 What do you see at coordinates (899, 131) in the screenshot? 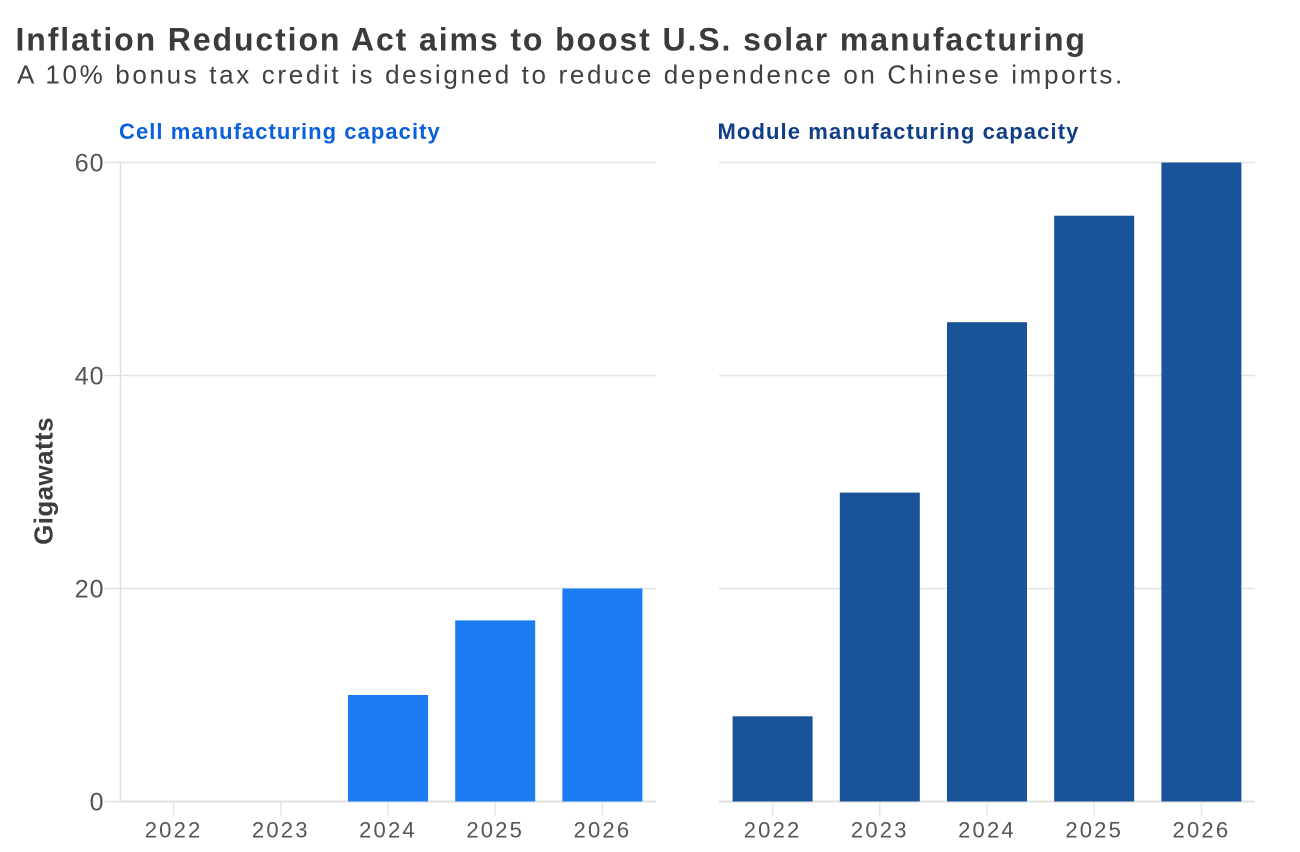
I see `svg-text: Module manufacturing capacity` at bounding box center [899, 131].